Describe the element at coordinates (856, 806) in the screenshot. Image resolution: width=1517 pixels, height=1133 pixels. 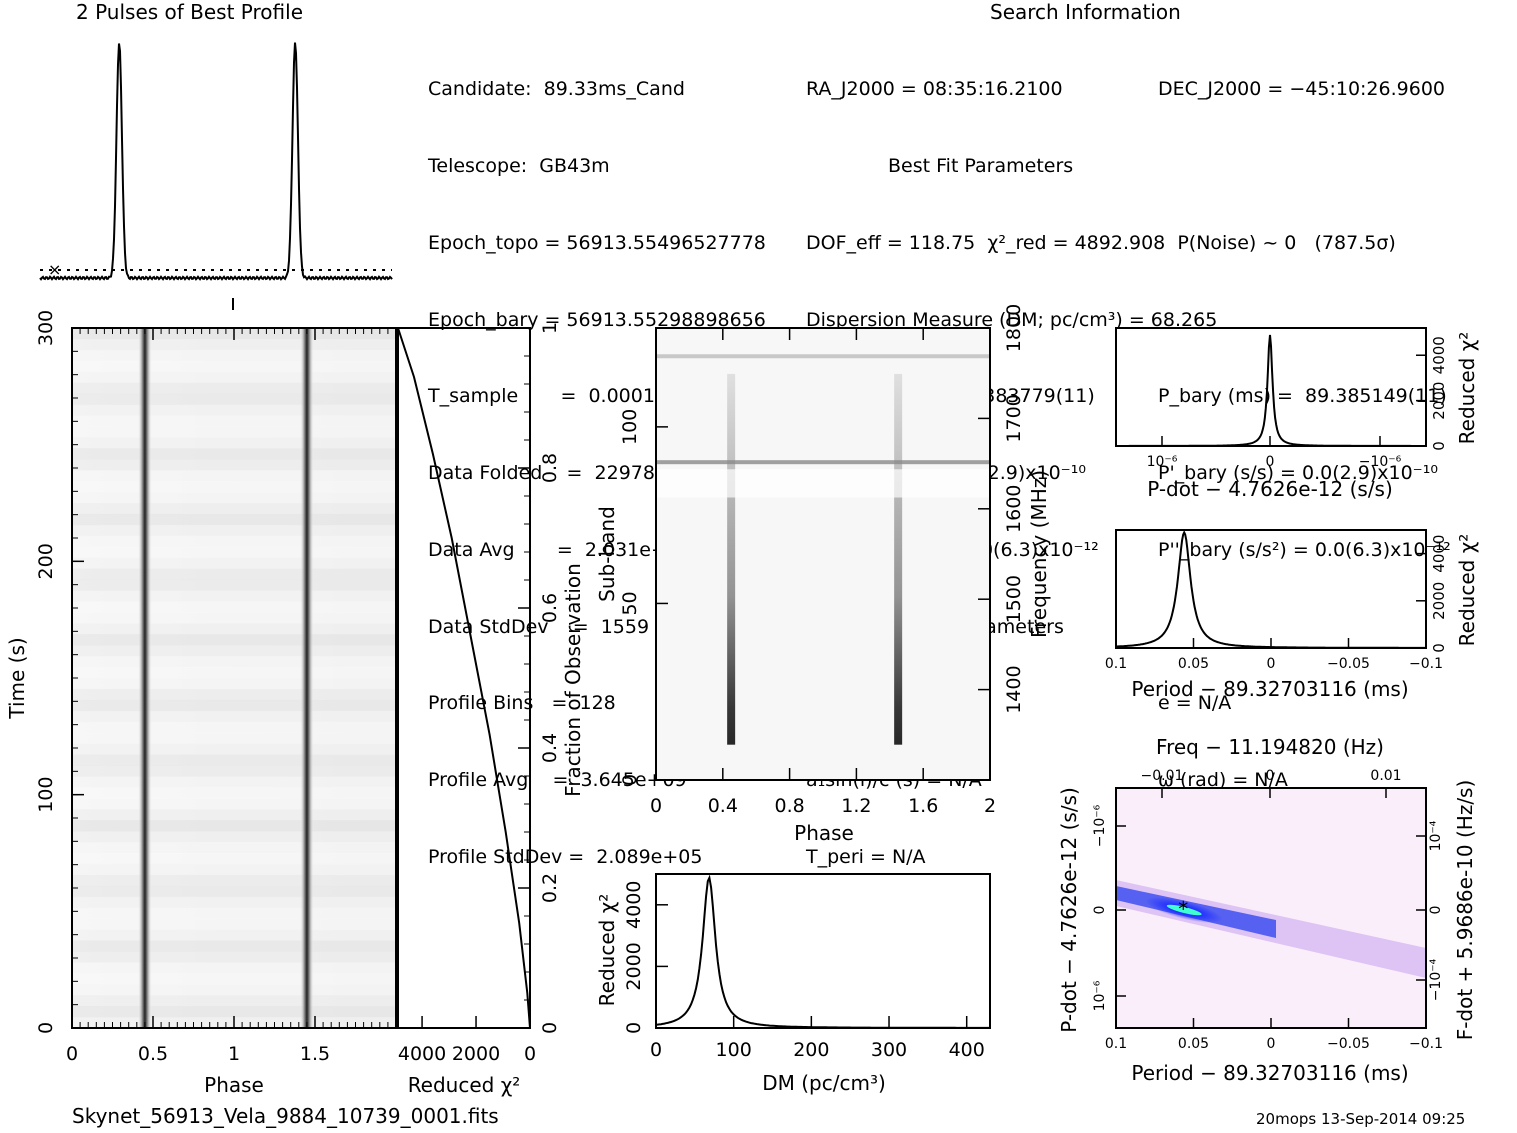
I see `x-tick-label: 1.2` at that location.